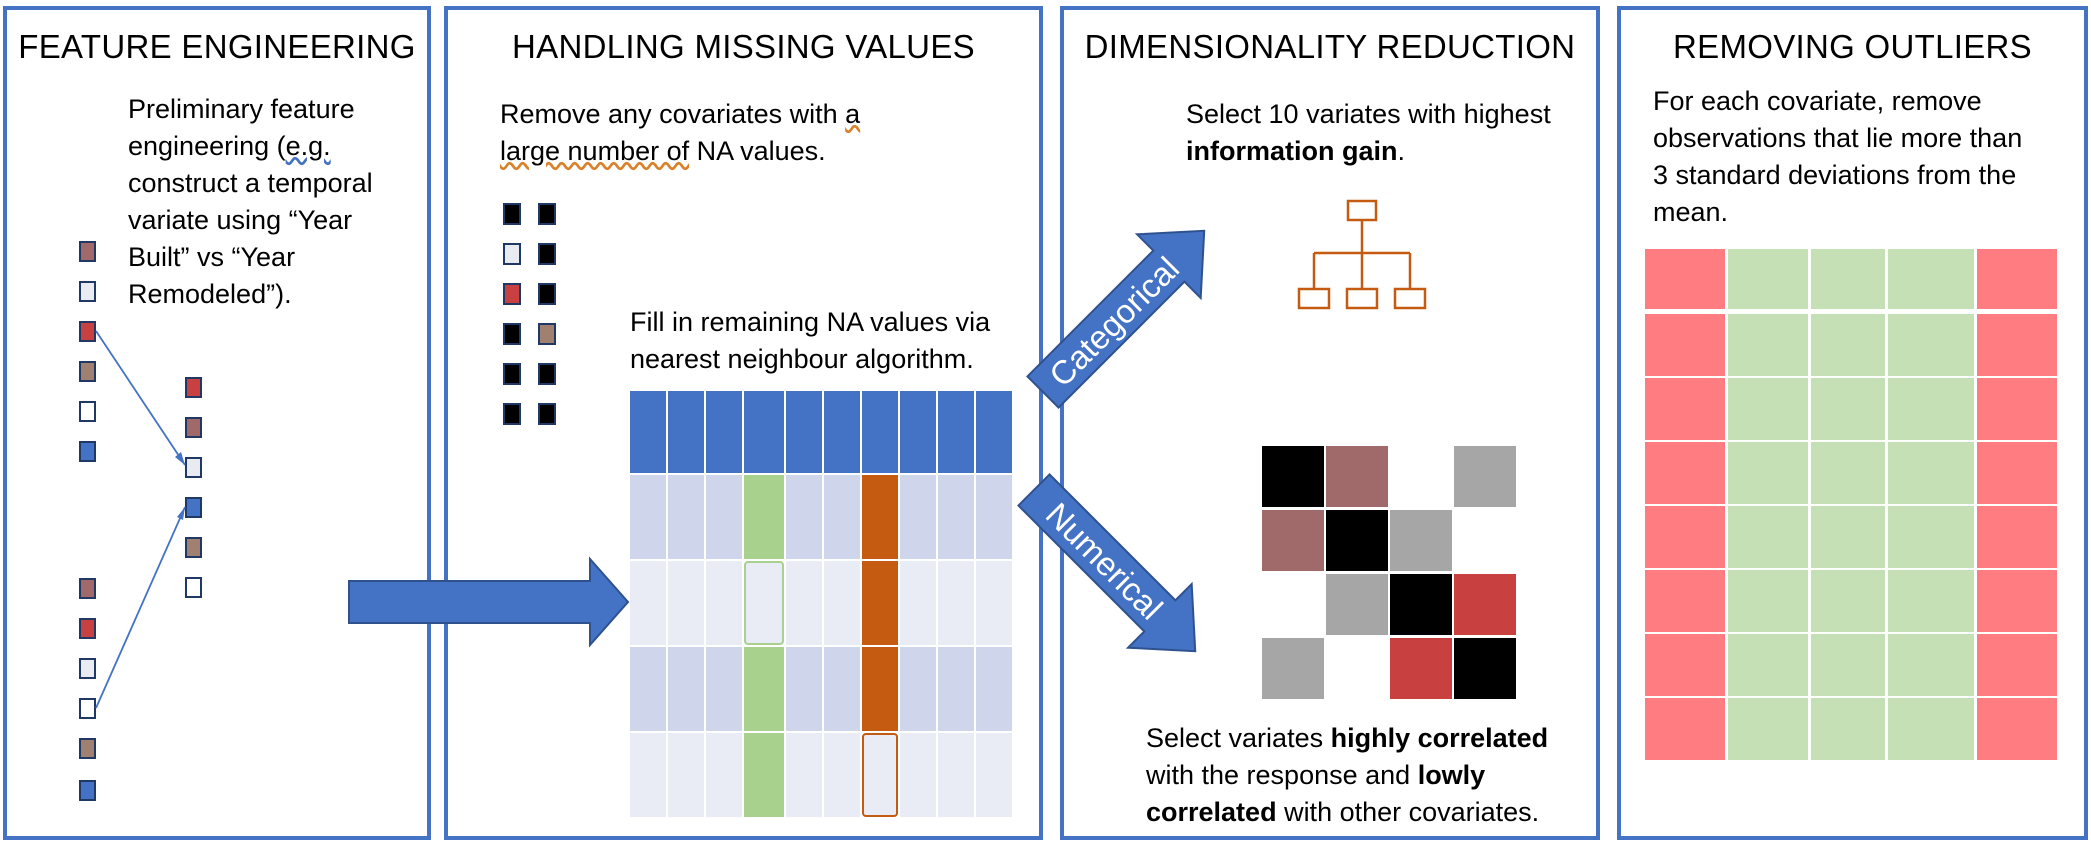 This screenshot has width=2091, height=845. What do you see at coordinates (140, 398) in the screenshot?
I see `connector-line` at bounding box center [140, 398].